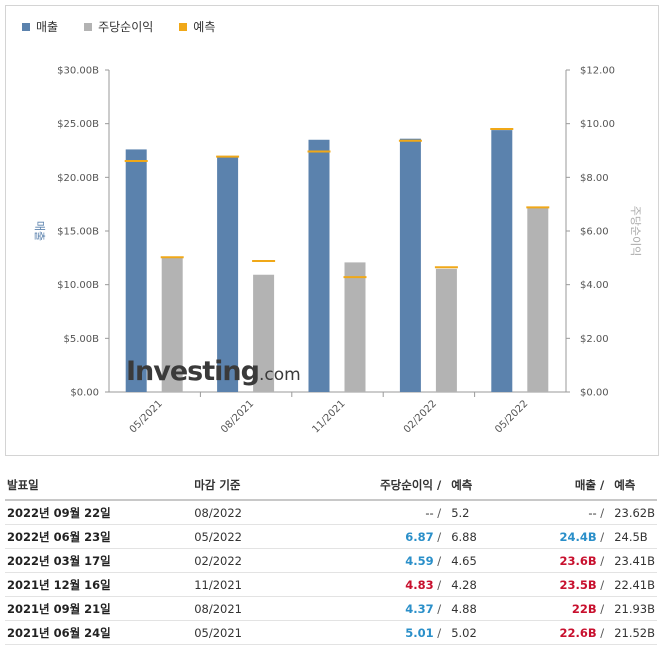  I want to click on cell-date: 2021년 12월 16일, so click(99, 584).